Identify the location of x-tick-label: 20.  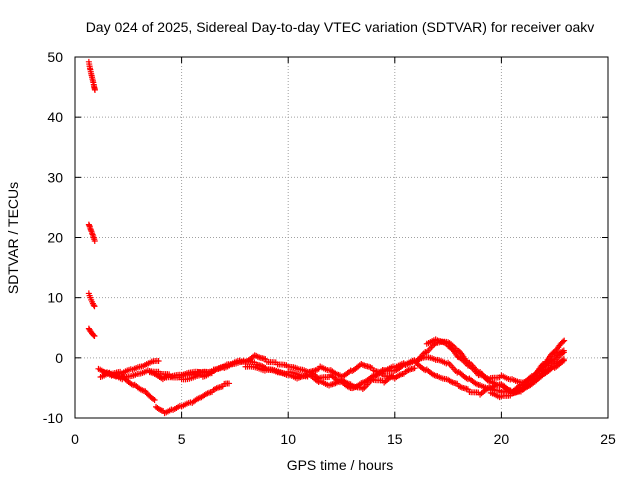
(502, 439).